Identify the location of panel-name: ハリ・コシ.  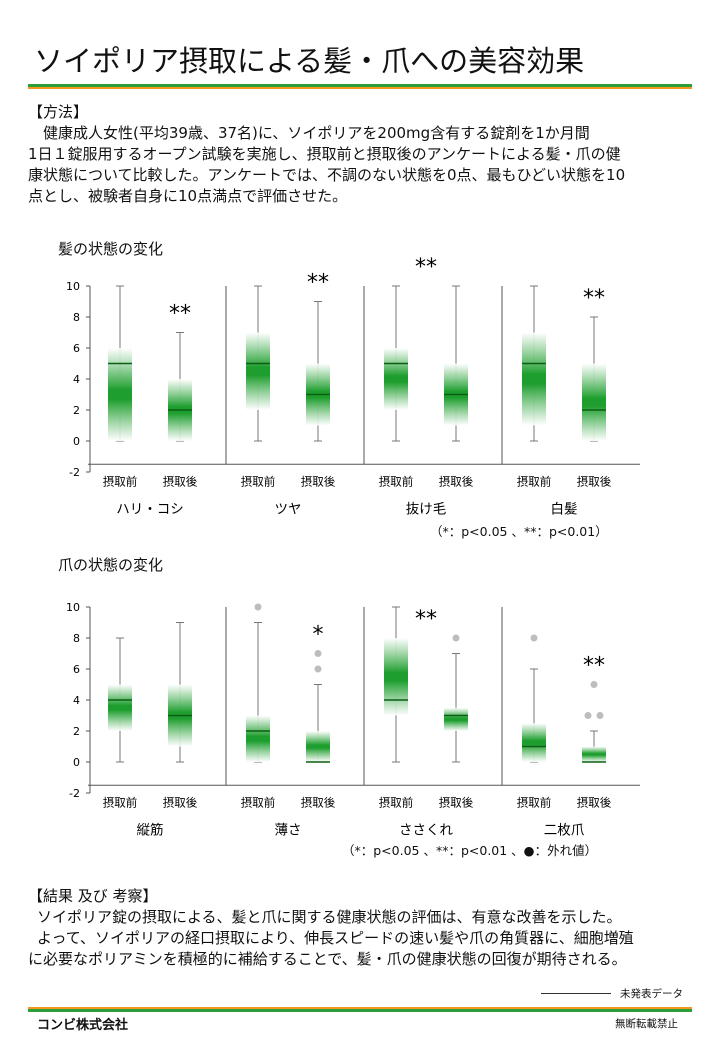
(150, 509).